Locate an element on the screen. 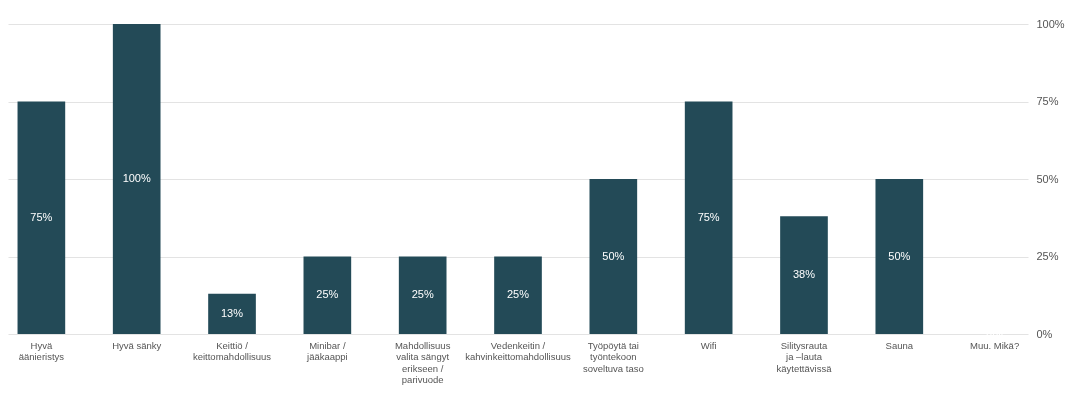 The height and width of the screenshot is (416, 1092). y-tick-label: 50% is located at coordinates (1047, 178).